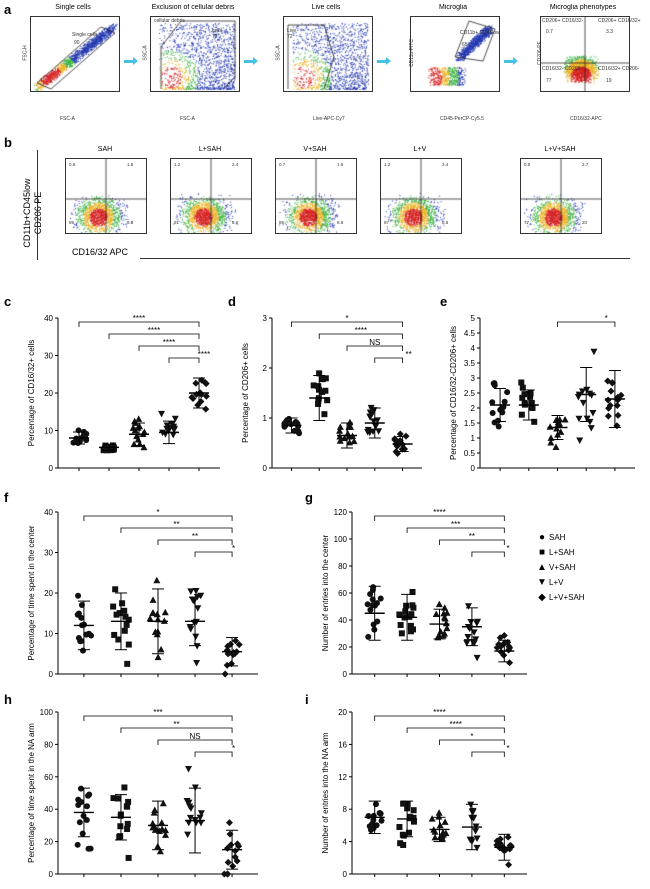 The height and width of the screenshot is (889, 650). I want to click on flow-b-title-1: L+SAH, so click(210, 149).